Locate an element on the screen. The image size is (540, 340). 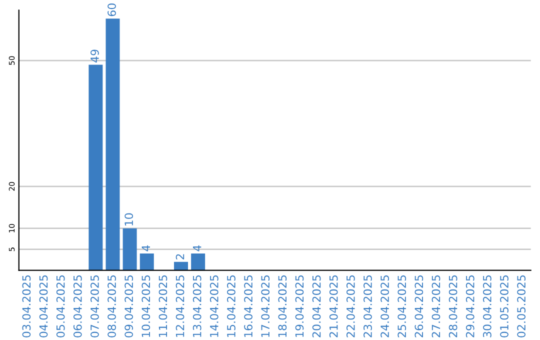
x-tick-label: 24.04.2025 is located at coordinates (384, 306).